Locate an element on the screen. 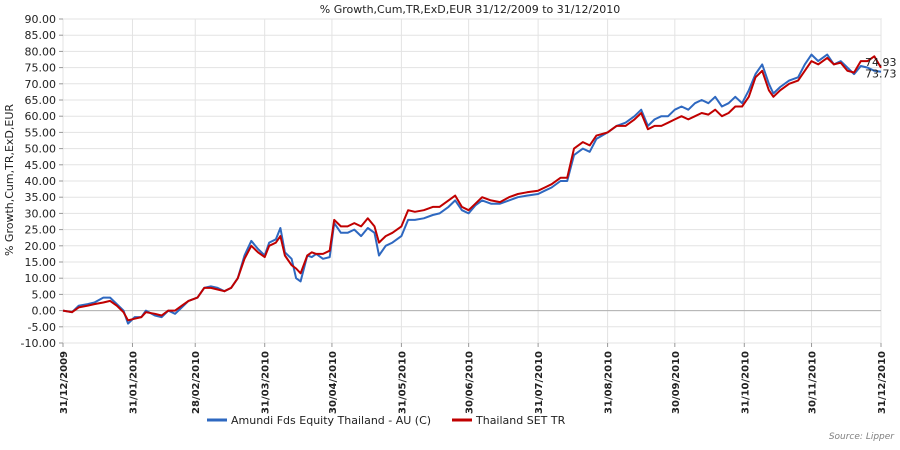 This screenshot has height=450, width=900. y-tick-label: 30.00 is located at coordinates (41, 213).